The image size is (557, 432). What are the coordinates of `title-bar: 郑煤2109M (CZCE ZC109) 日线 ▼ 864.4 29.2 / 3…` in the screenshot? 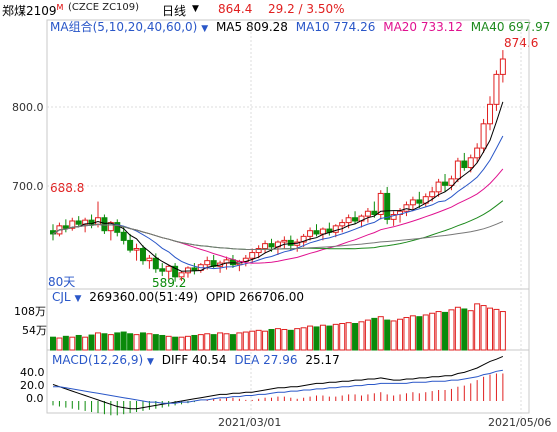 It's located at (278, 10).